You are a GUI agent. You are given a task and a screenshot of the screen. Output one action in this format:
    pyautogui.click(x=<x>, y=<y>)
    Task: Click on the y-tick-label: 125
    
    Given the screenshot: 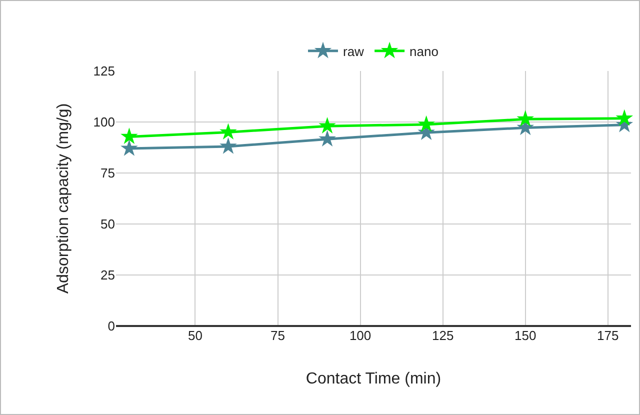 What is the action you would take?
    pyautogui.click(x=104, y=71)
    